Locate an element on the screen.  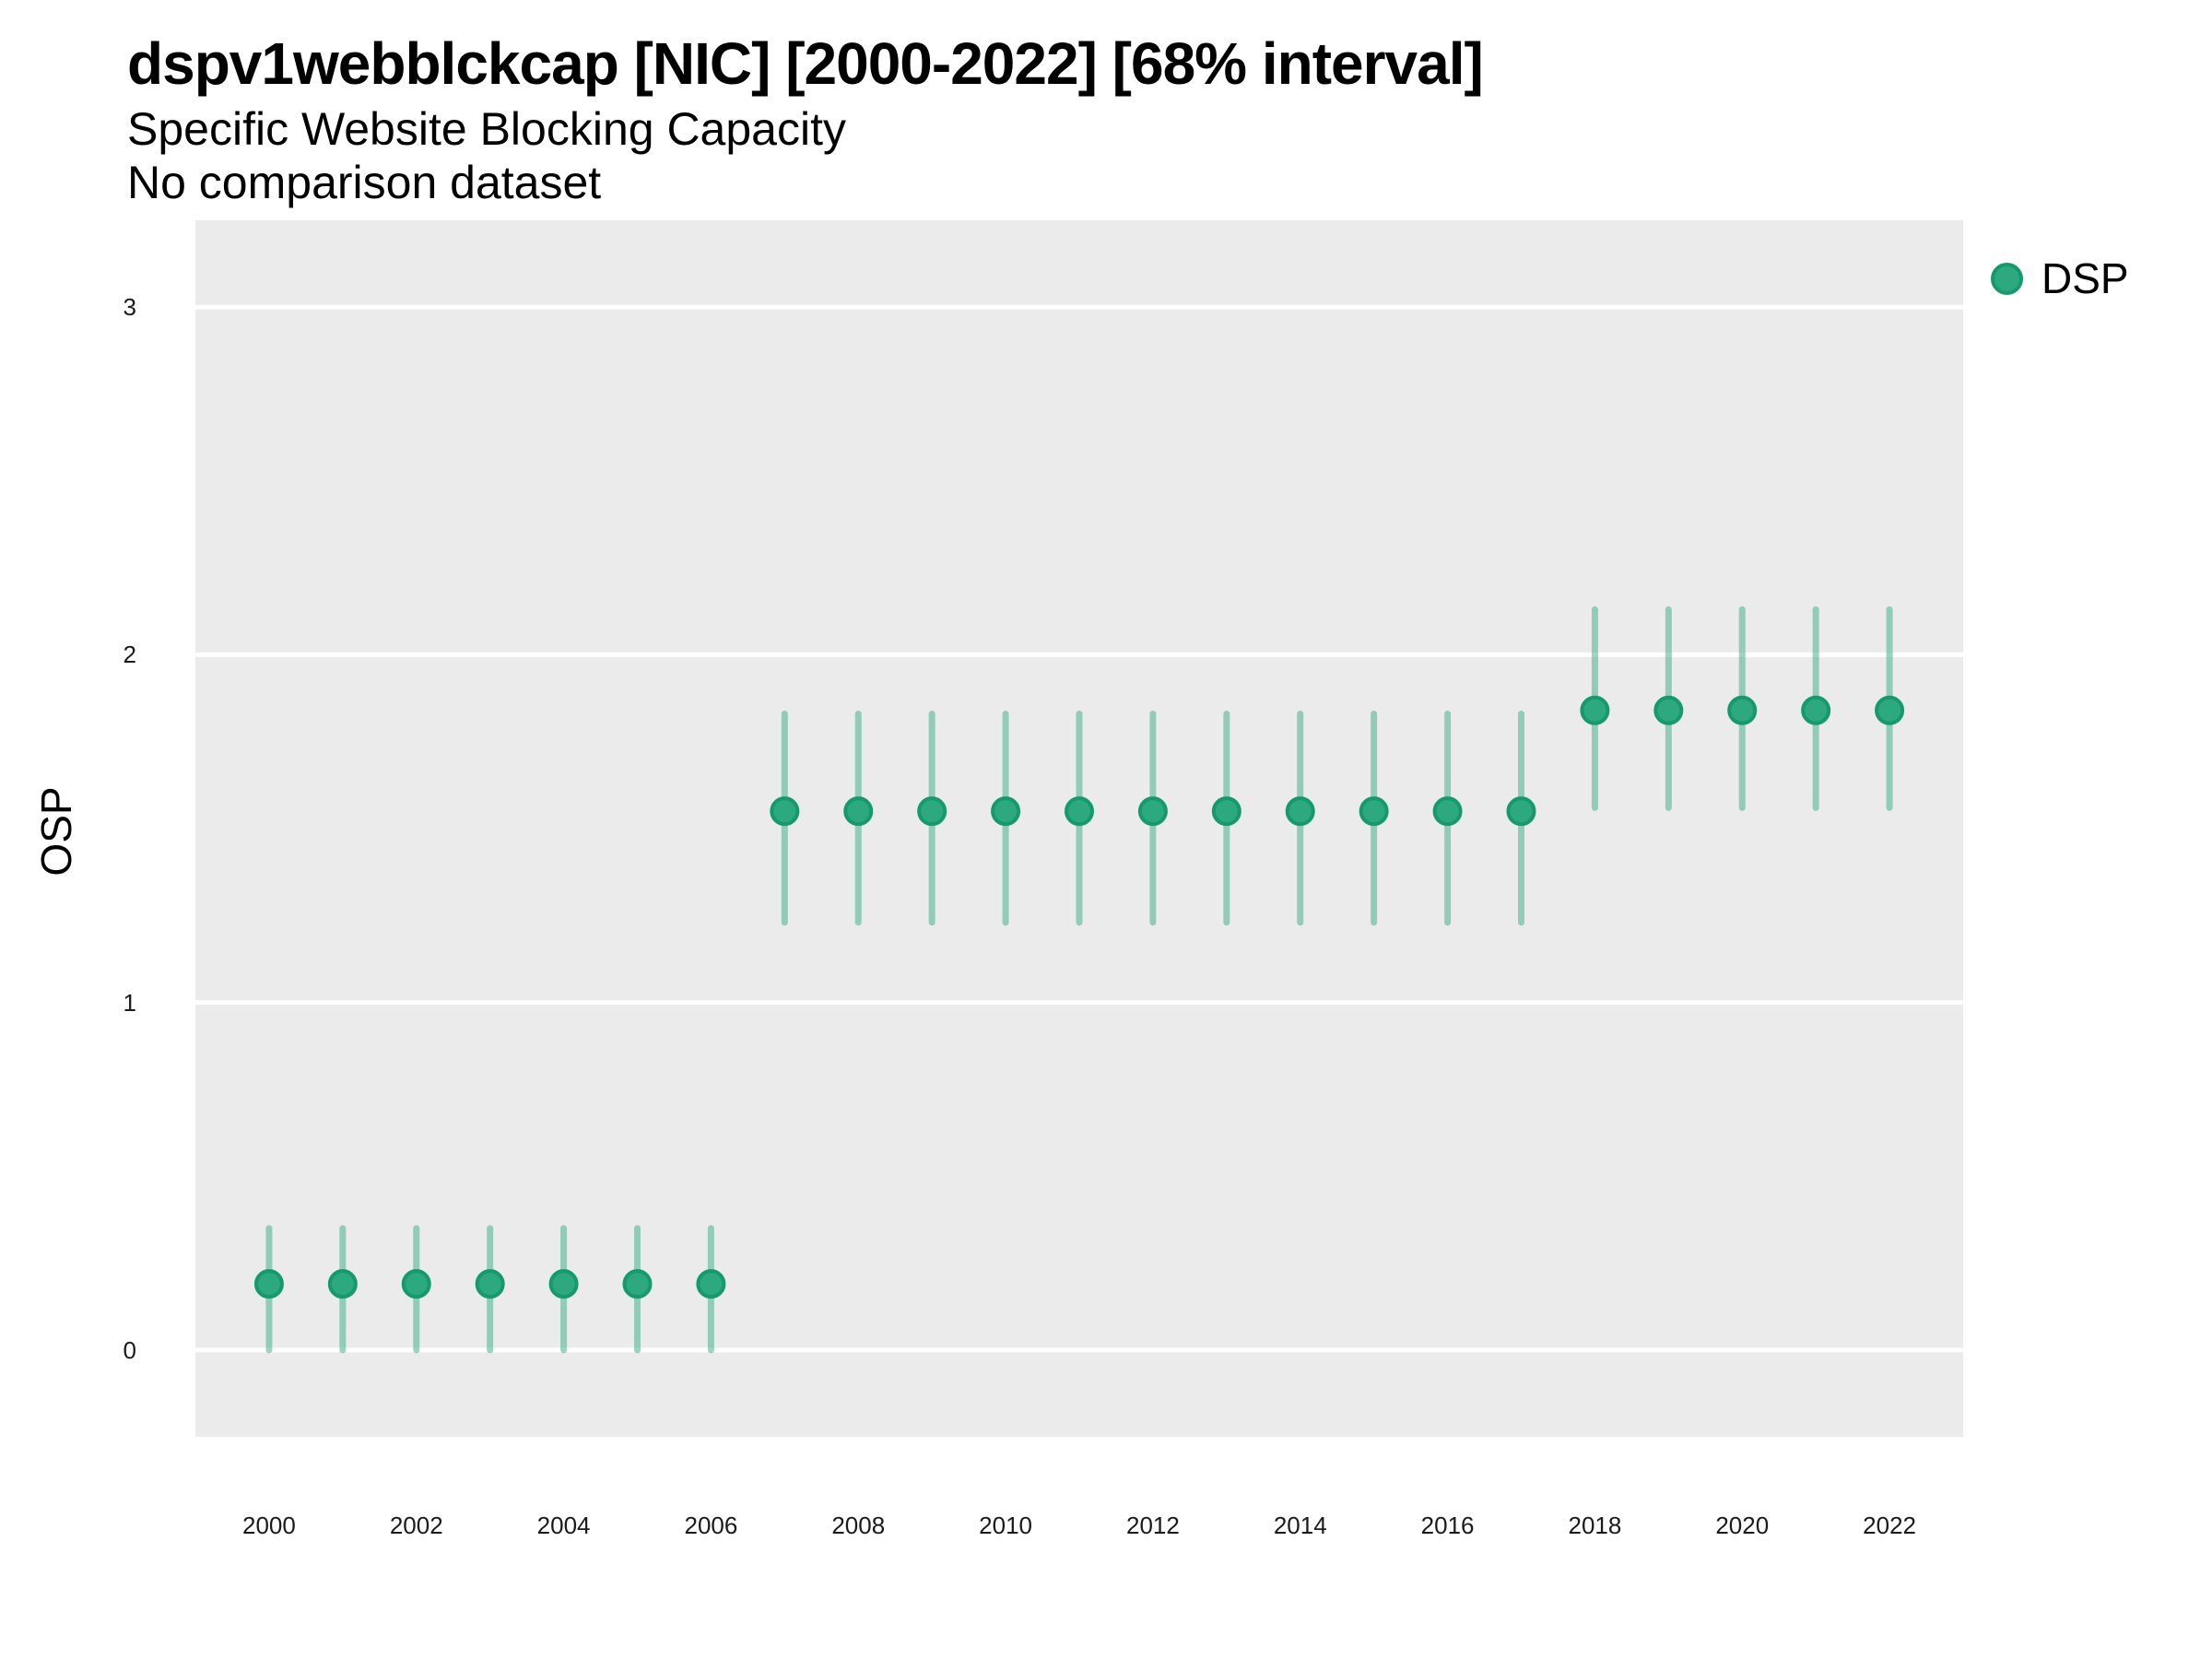
x-tick-label-2004: 2004 is located at coordinates (563, 1525).